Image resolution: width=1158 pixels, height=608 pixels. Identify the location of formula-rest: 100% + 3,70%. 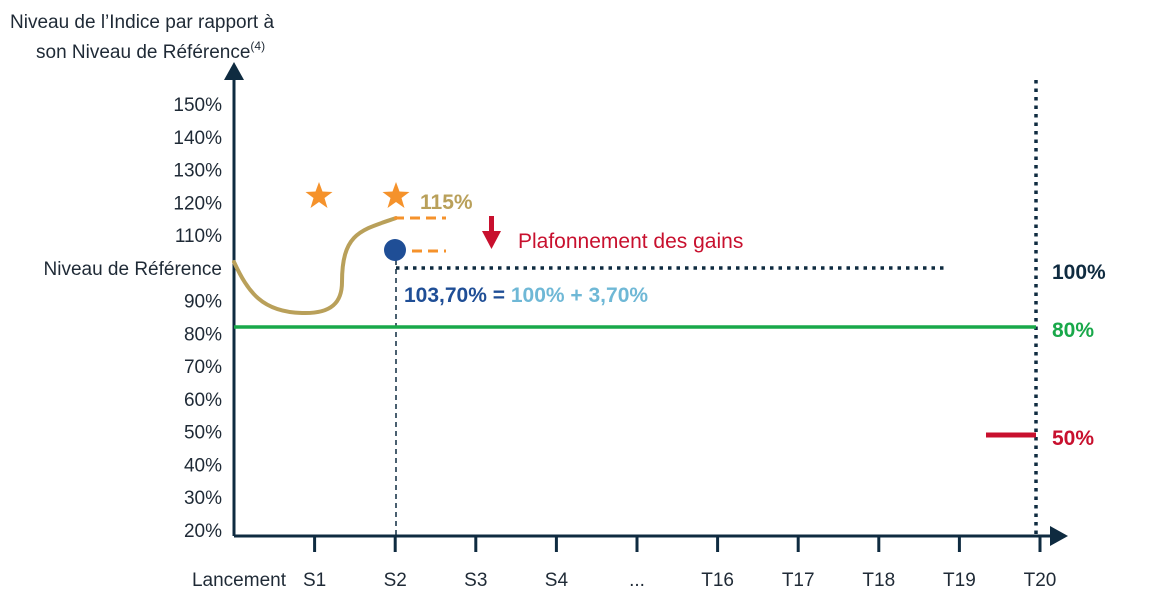
(580, 295).